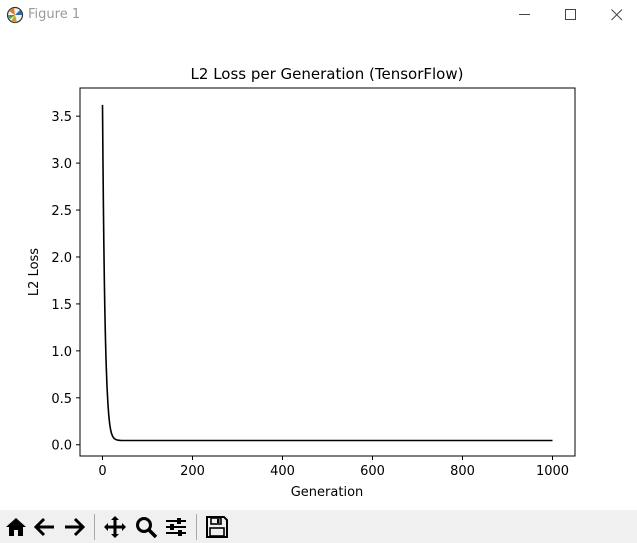 The width and height of the screenshot is (637, 543). I want to click on x-tick-label: 1000, so click(552, 471).